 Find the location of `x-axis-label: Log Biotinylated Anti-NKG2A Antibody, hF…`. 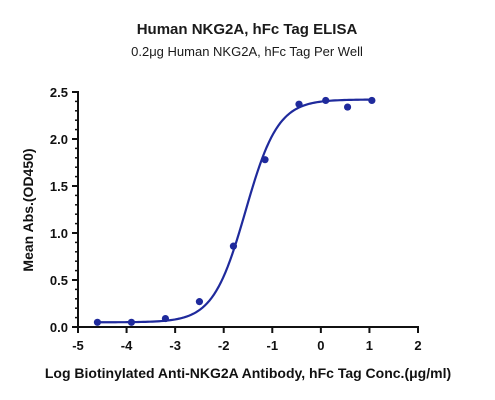

x-axis-label: Log Biotinylated Anti-NKG2A Antibody, hF… is located at coordinates (248, 373).